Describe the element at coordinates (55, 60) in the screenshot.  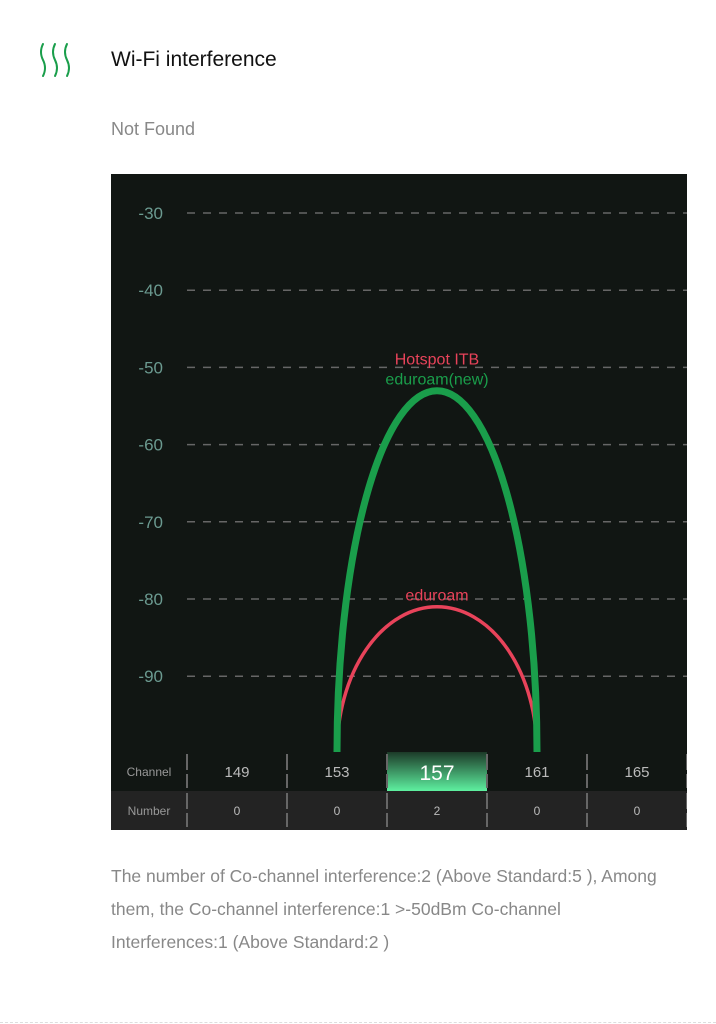
I see `wifi-interference-waves-icon` at that location.